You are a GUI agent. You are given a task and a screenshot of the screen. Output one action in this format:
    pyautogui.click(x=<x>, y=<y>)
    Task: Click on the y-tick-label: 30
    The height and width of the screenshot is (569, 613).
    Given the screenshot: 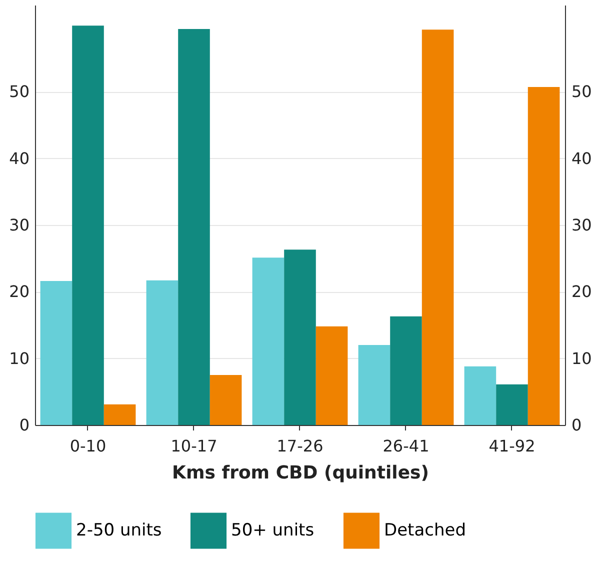 What is the action you would take?
    pyautogui.click(x=19, y=225)
    